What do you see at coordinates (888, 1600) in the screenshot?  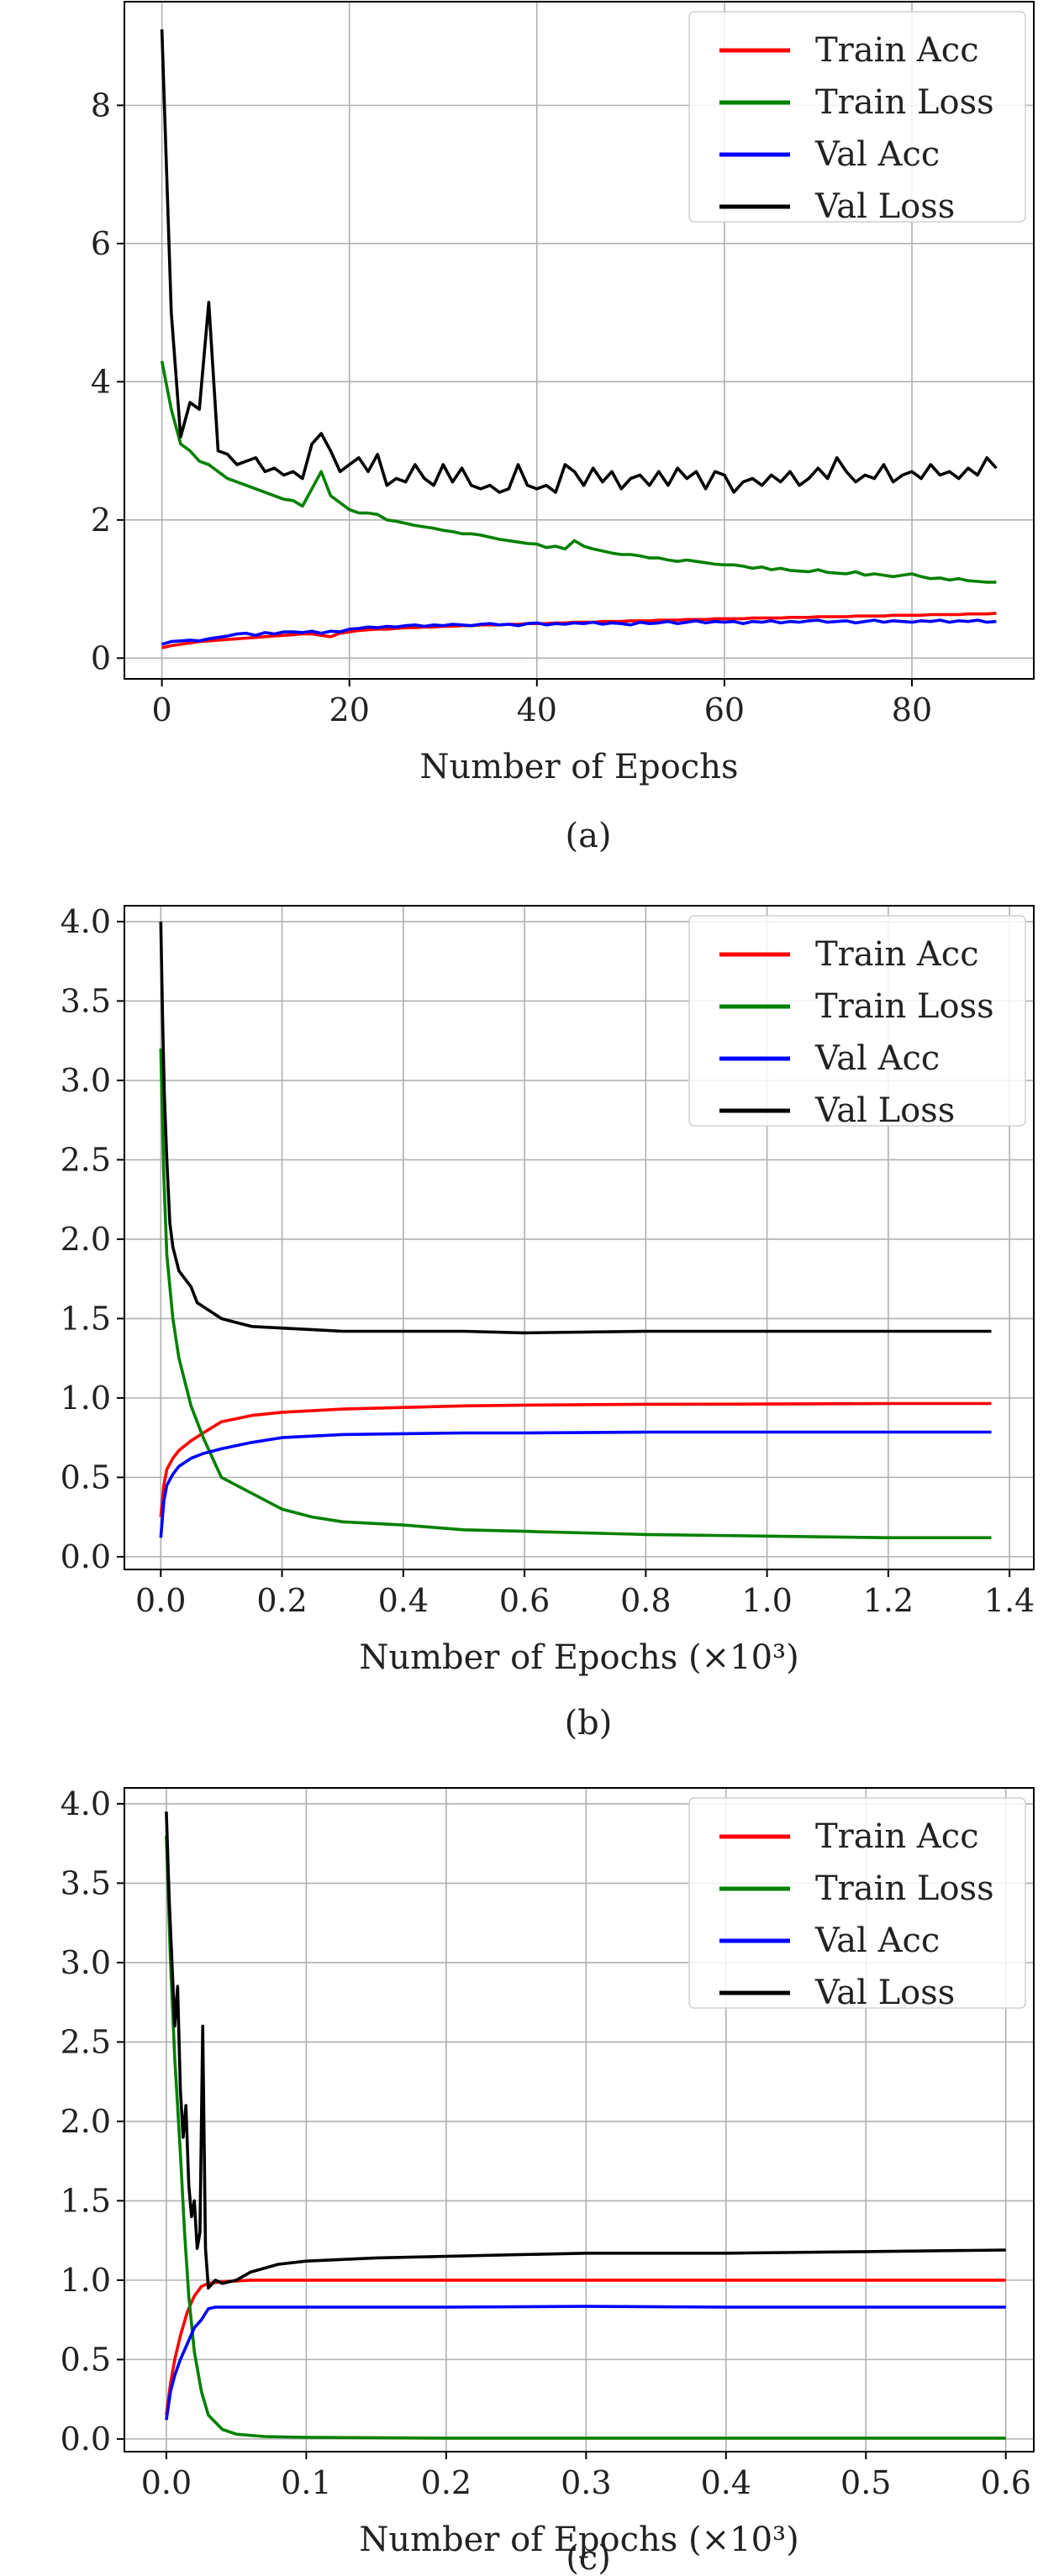 I see `x-tick-label: 1.2` at bounding box center [888, 1600].